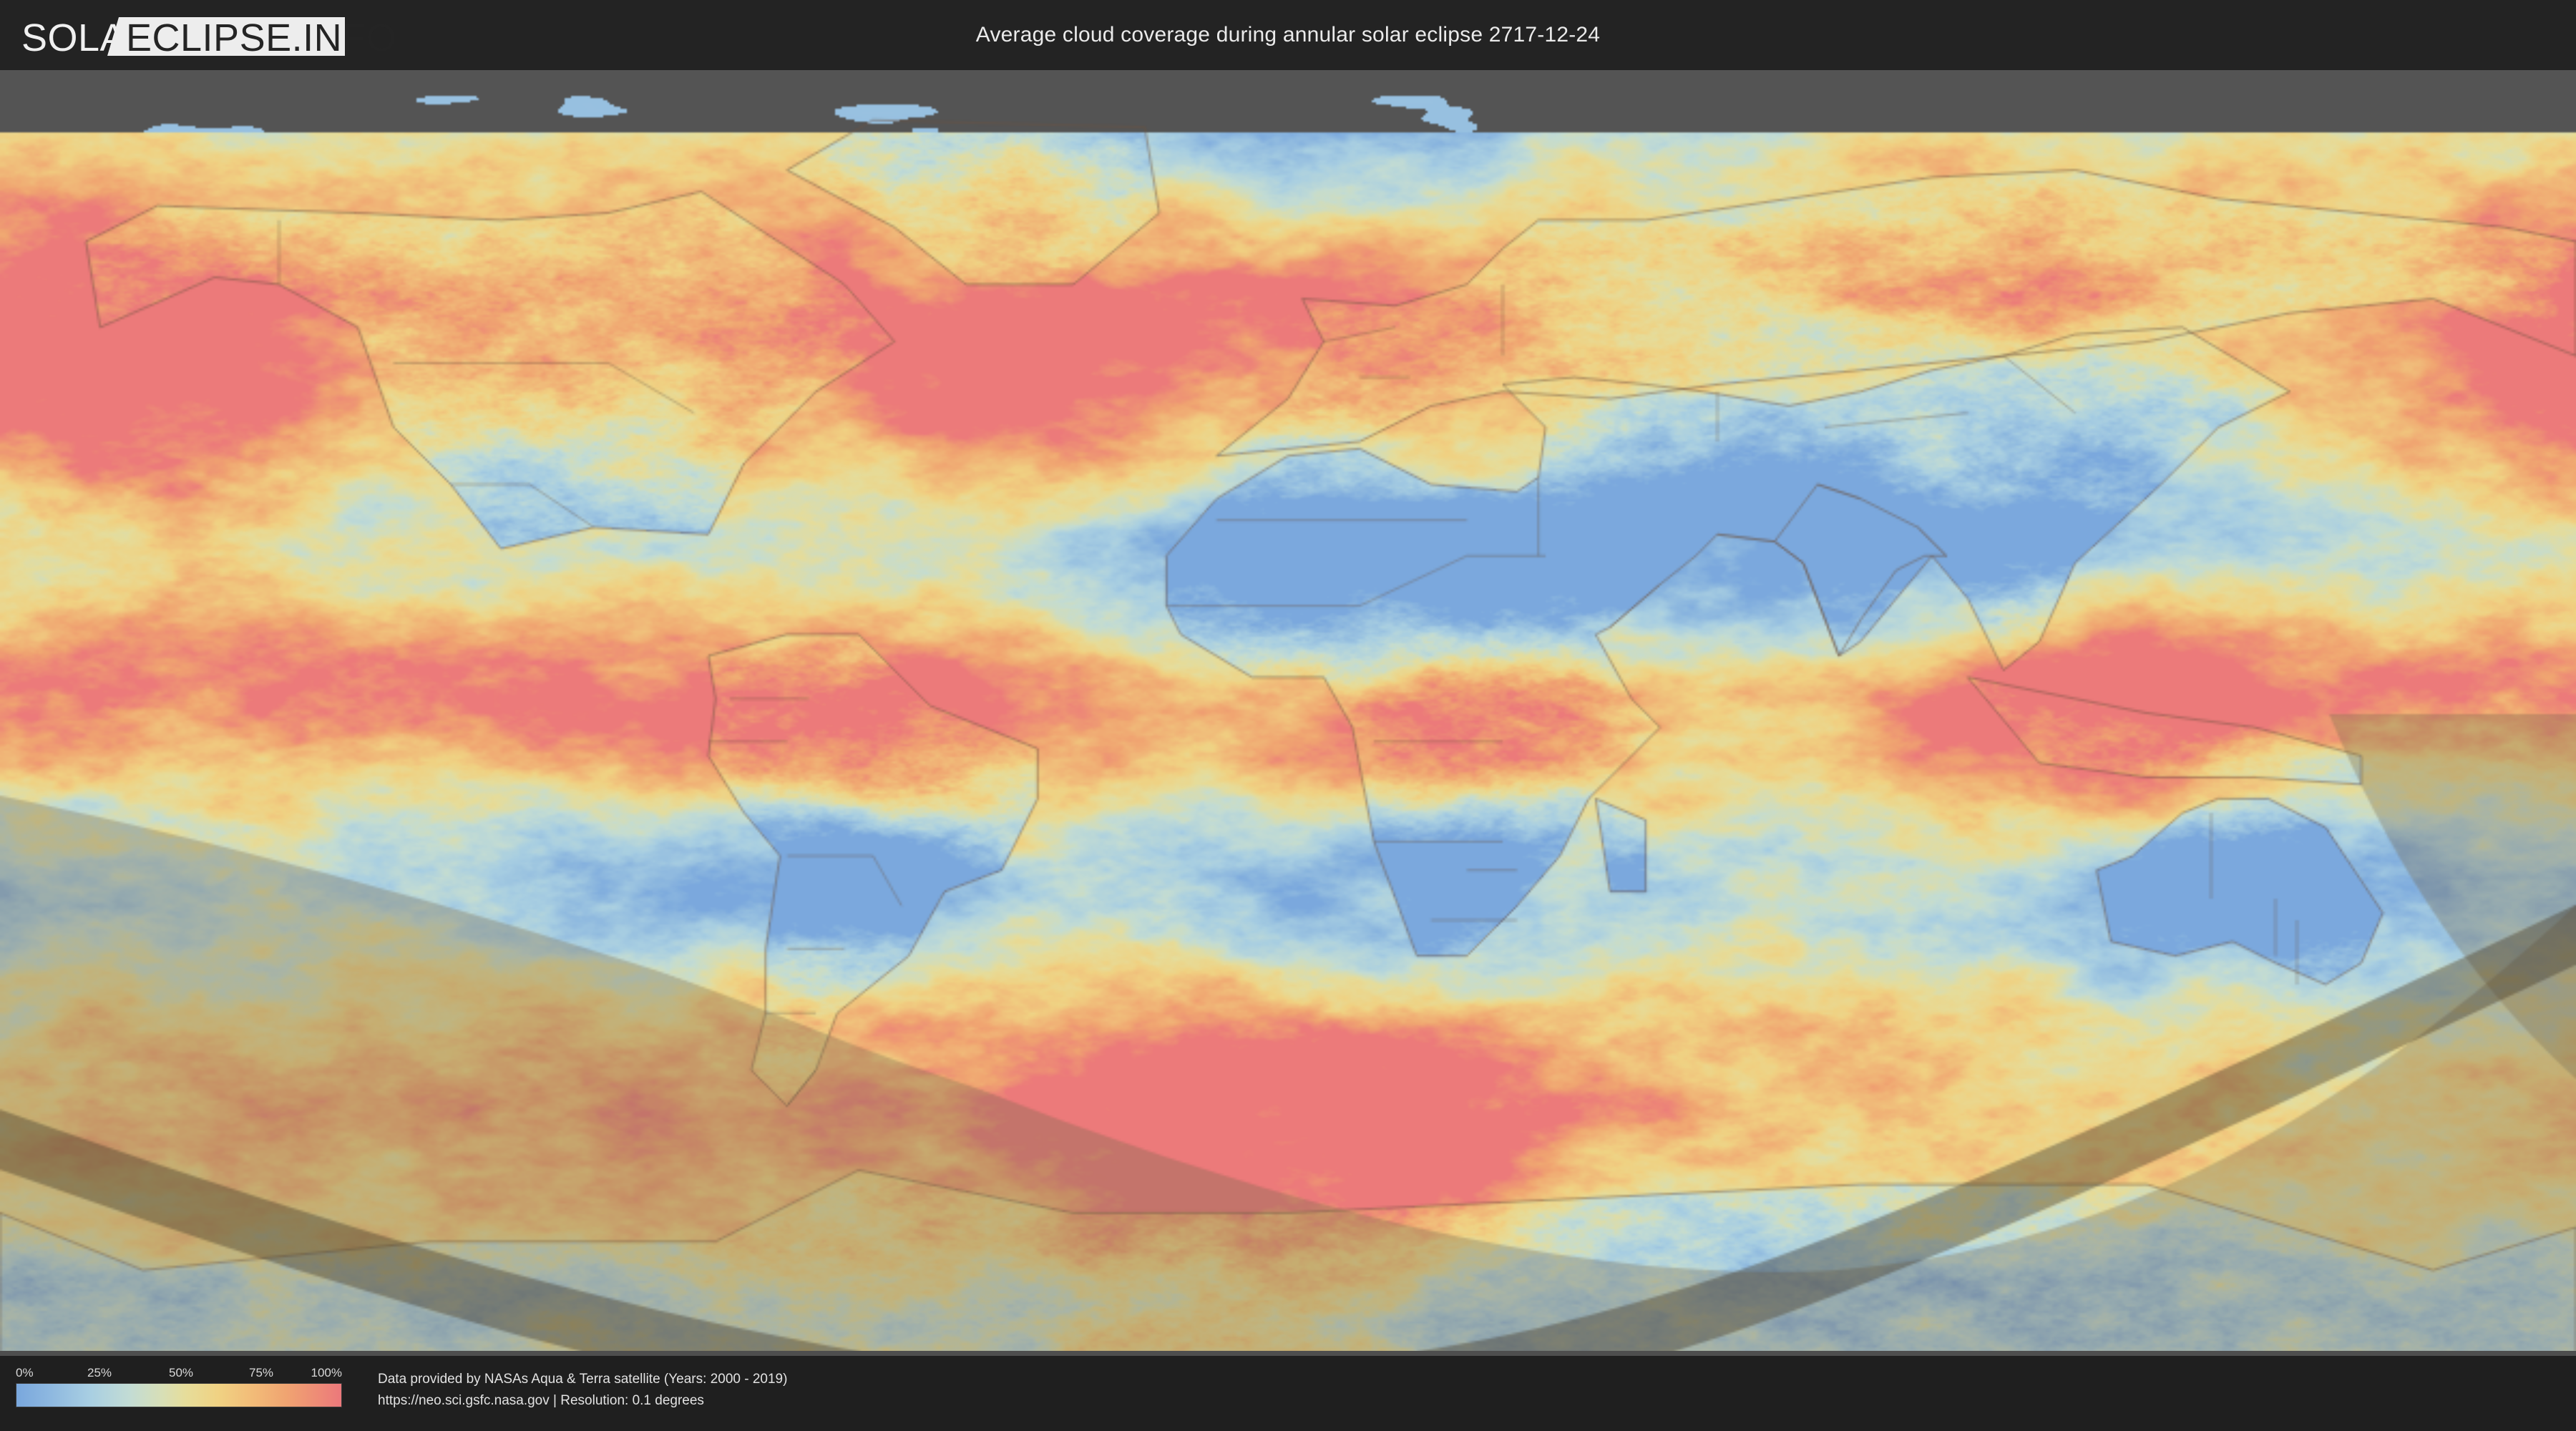 This screenshot has width=2576, height=1431. What do you see at coordinates (25, 1372) in the screenshot?
I see `legend-tick-0: 0%` at bounding box center [25, 1372].